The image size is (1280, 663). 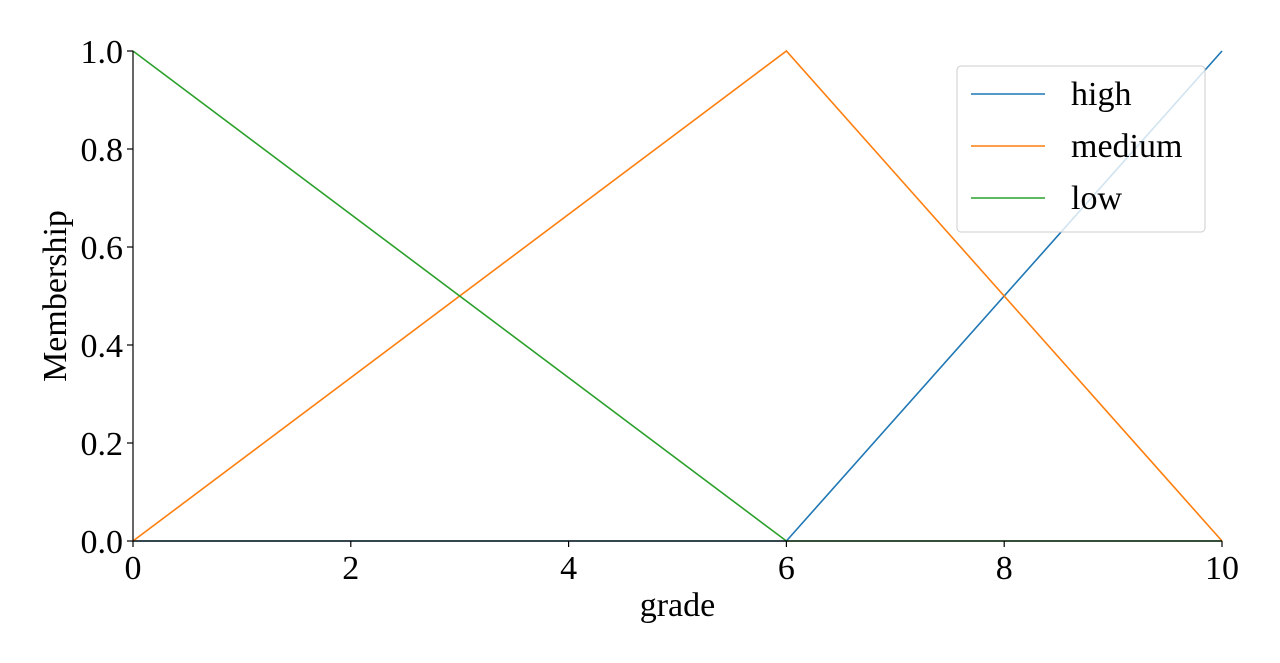 I want to click on legend-box, so click(x=1081, y=149).